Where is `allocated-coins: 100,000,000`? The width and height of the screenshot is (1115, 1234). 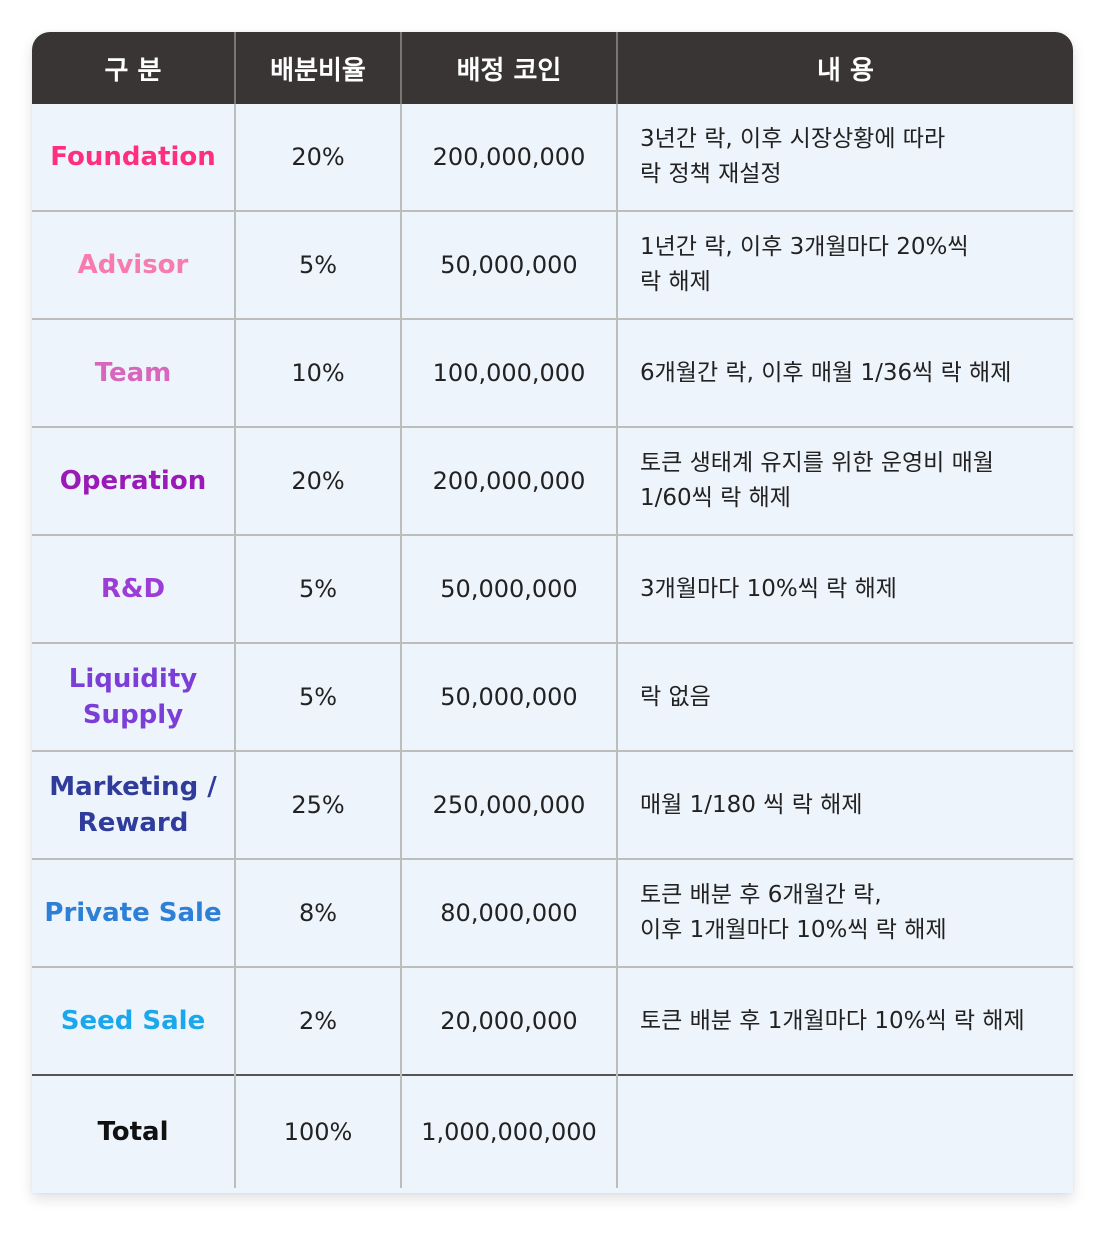 allocated-coins: 100,000,000 is located at coordinates (508, 372).